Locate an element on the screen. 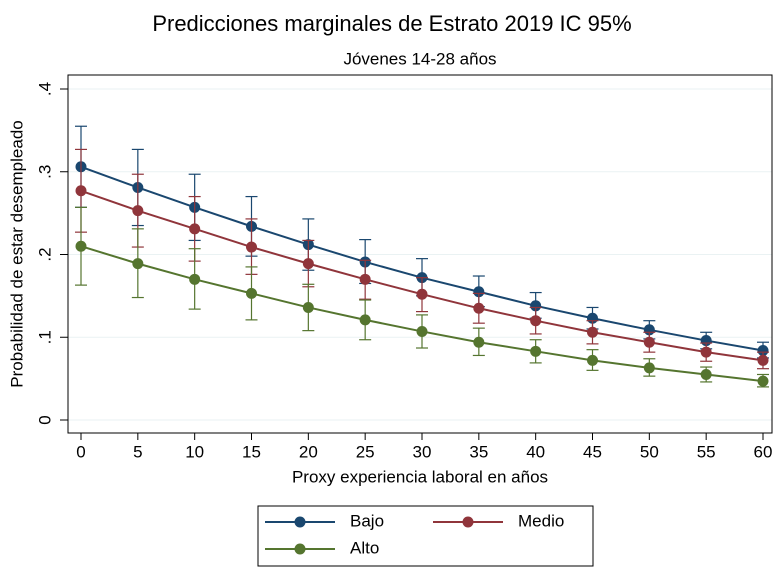 The width and height of the screenshot is (775, 573). y-tick-label: .2 is located at coordinates (44, 254).